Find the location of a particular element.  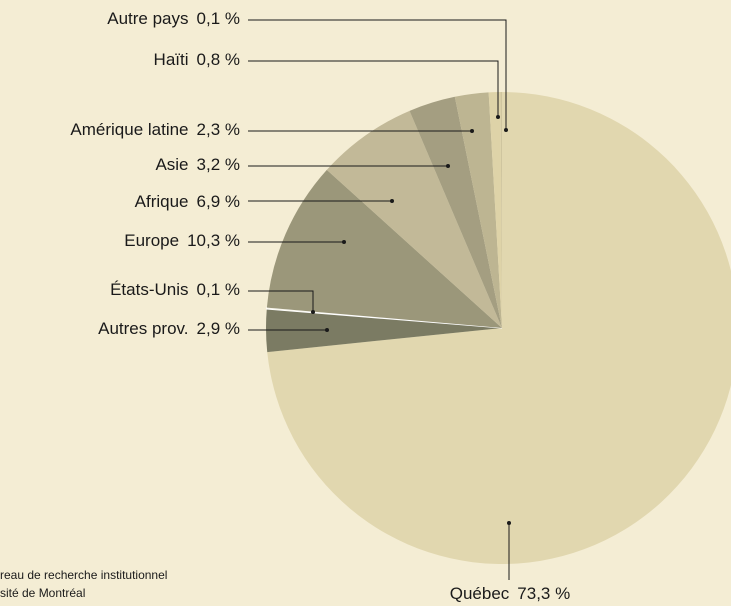

slice-label: Autres prov. 2,9 % is located at coordinates (169, 328).